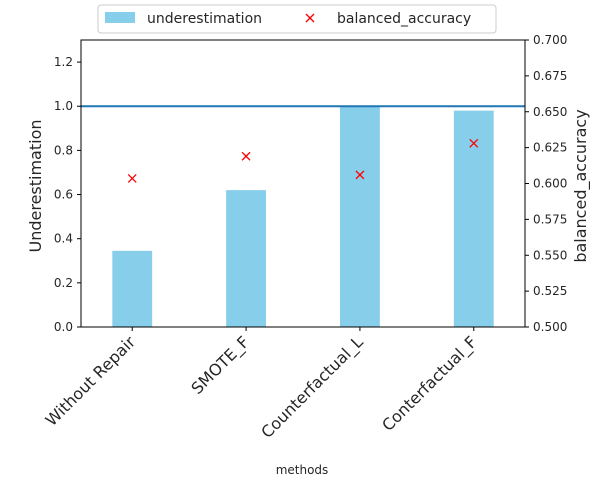 The height and width of the screenshot is (482, 593). Describe the element at coordinates (550, 148) in the screenshot. I see `right-tick-label: 0.625` at that location.